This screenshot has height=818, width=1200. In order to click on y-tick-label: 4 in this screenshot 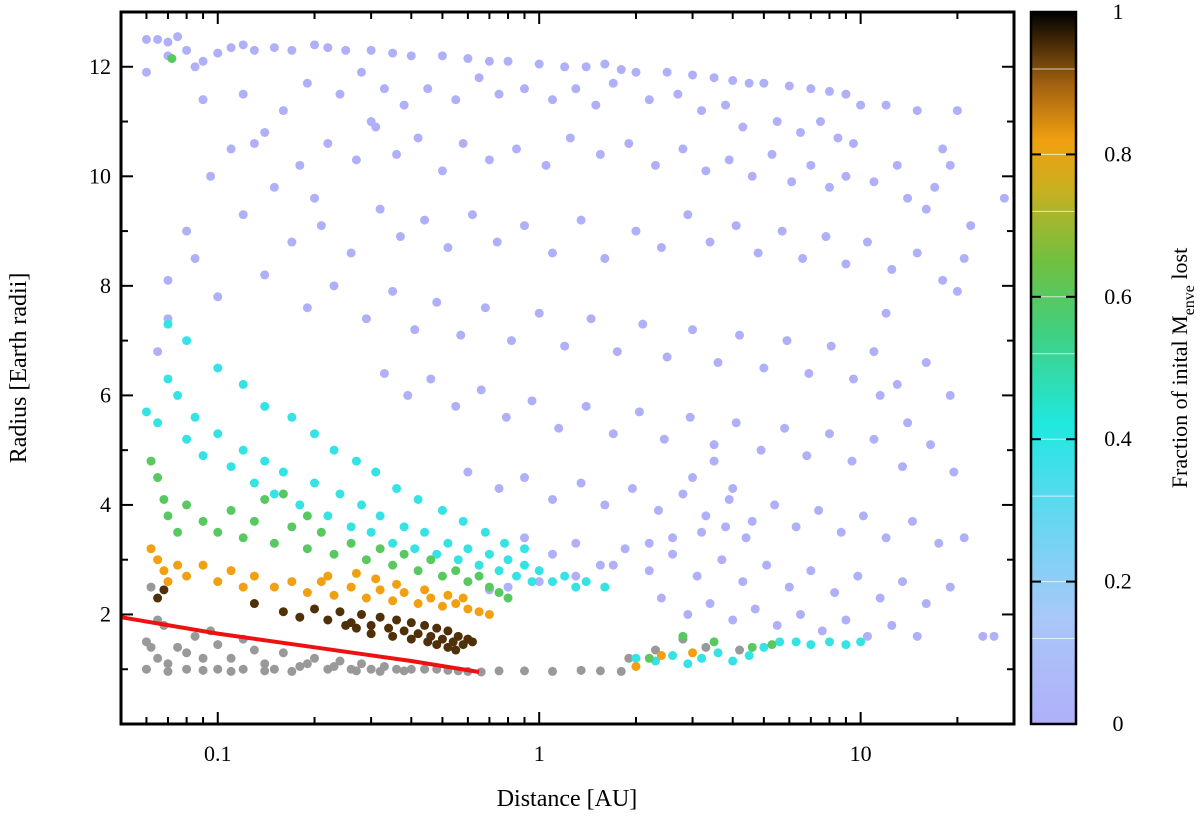, I will do `click(105, 504)`.